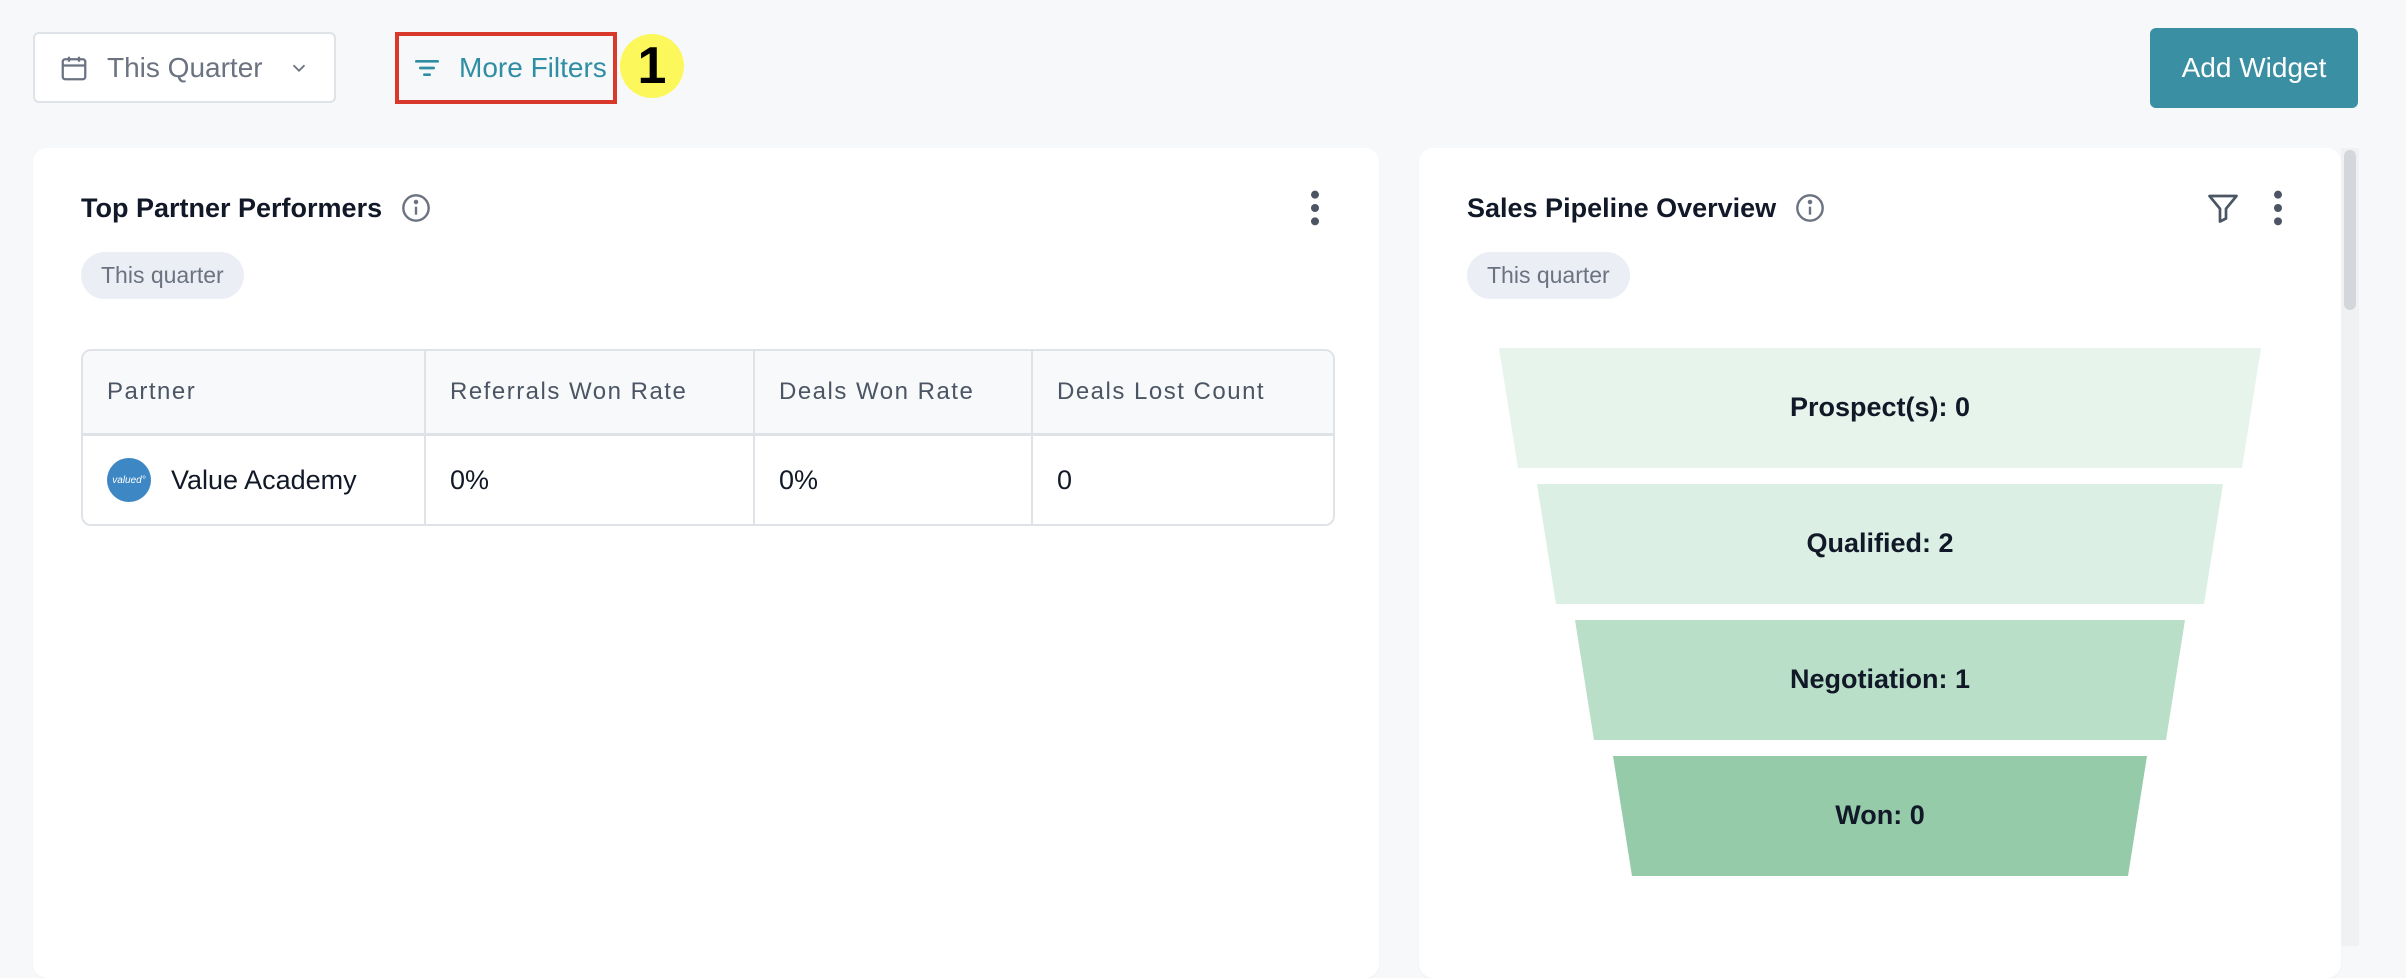  I want to click on funnel-stage-label: Qualified: 2, so click(1880, 543).